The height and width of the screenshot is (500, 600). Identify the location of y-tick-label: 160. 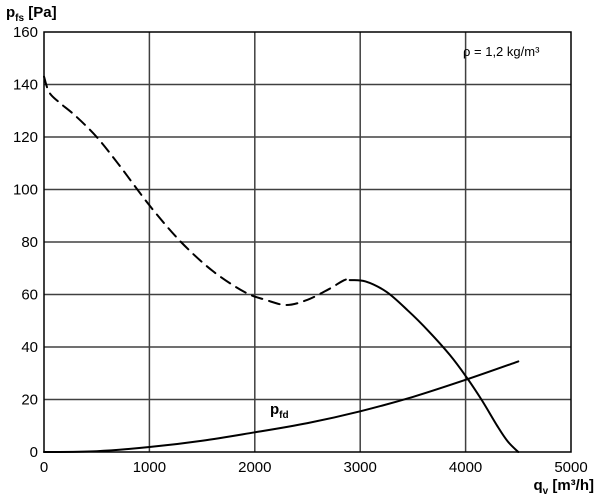
(25, 32).